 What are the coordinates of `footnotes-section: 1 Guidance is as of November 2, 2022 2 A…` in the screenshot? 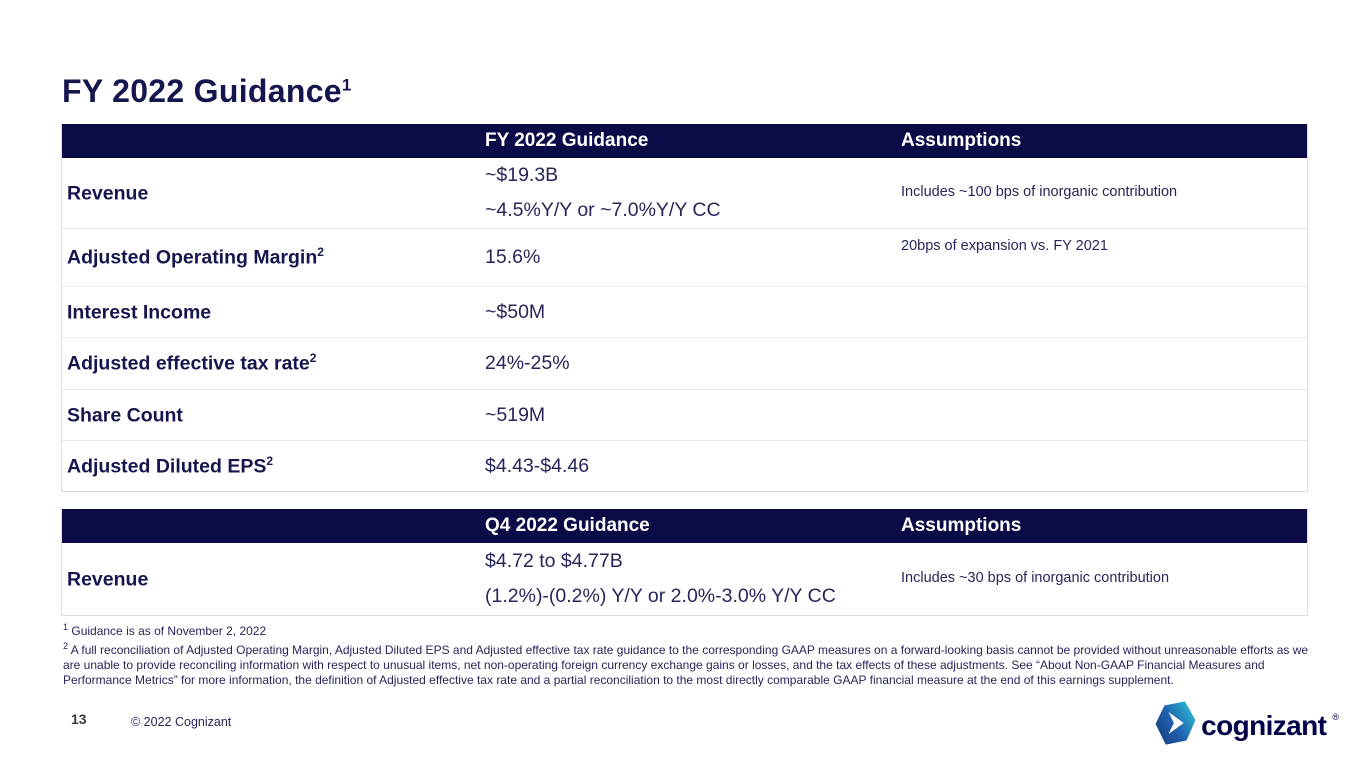 It's located at (686, 654).